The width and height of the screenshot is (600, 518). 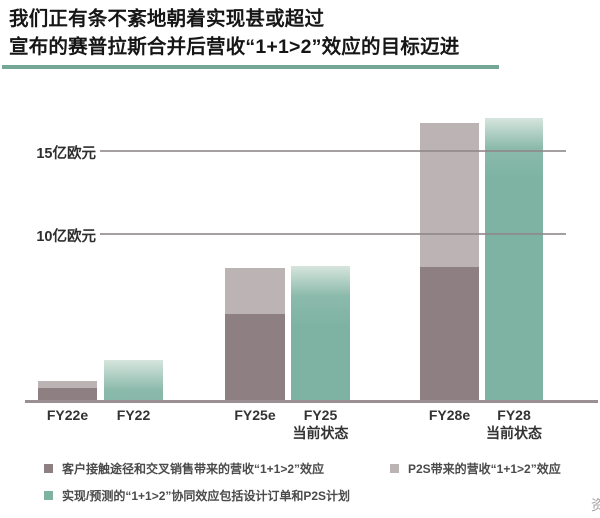 What do you see at coordinates (321, 424) in the screenshot?
I see `x-axis-label-fy25: FY25 当前状态` at bounding box center [321, 424].